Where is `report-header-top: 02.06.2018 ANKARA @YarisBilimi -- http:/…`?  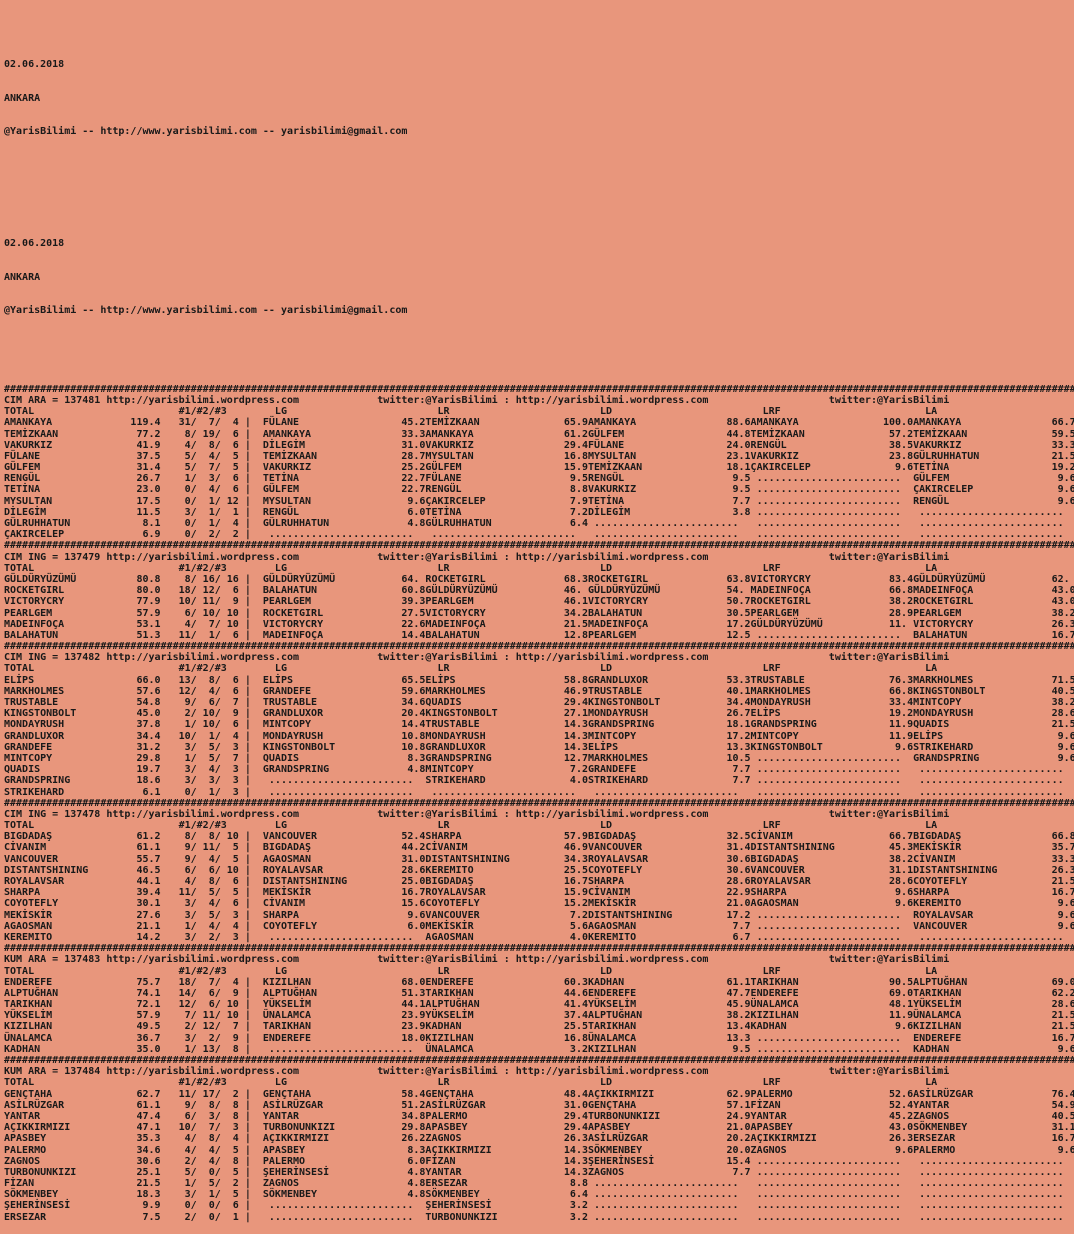 report-header-top: 02.06.2018 ANKARA @YarisBilimi -- http:/… is located at coordinates (539, 98).